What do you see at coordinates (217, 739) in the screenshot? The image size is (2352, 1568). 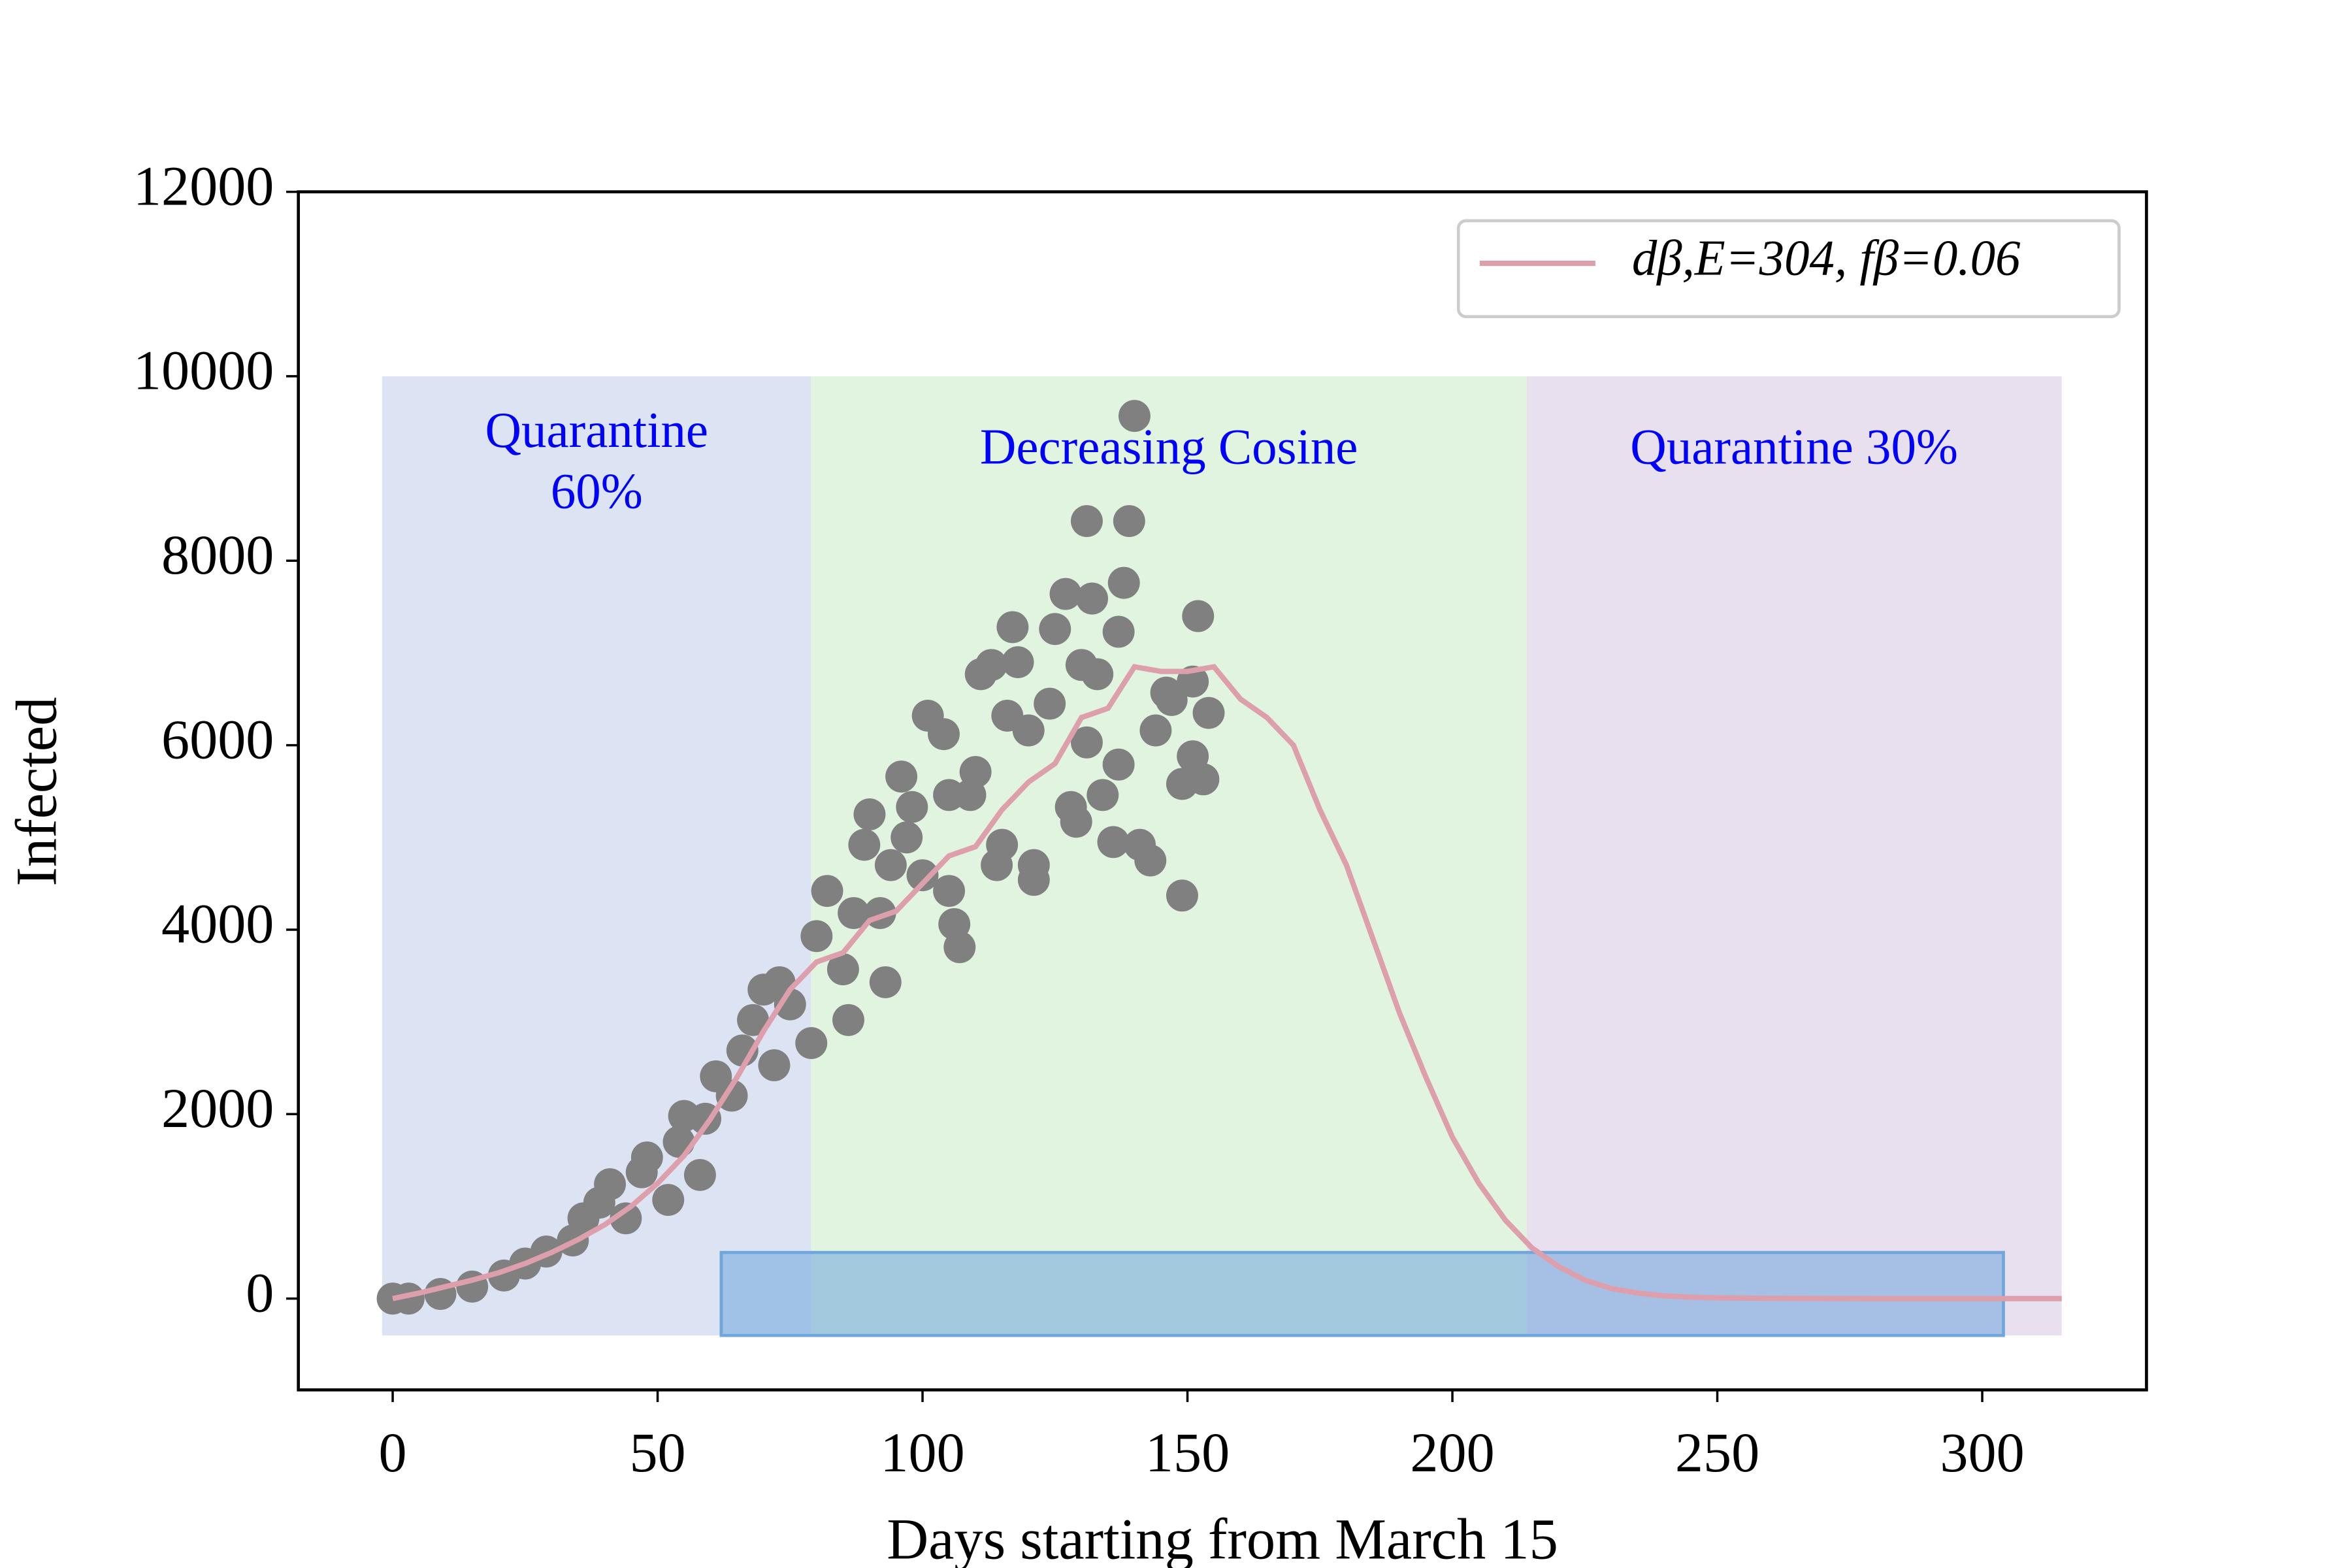 I see `y-tick-label: 6000` at bounding box center [217, 739].